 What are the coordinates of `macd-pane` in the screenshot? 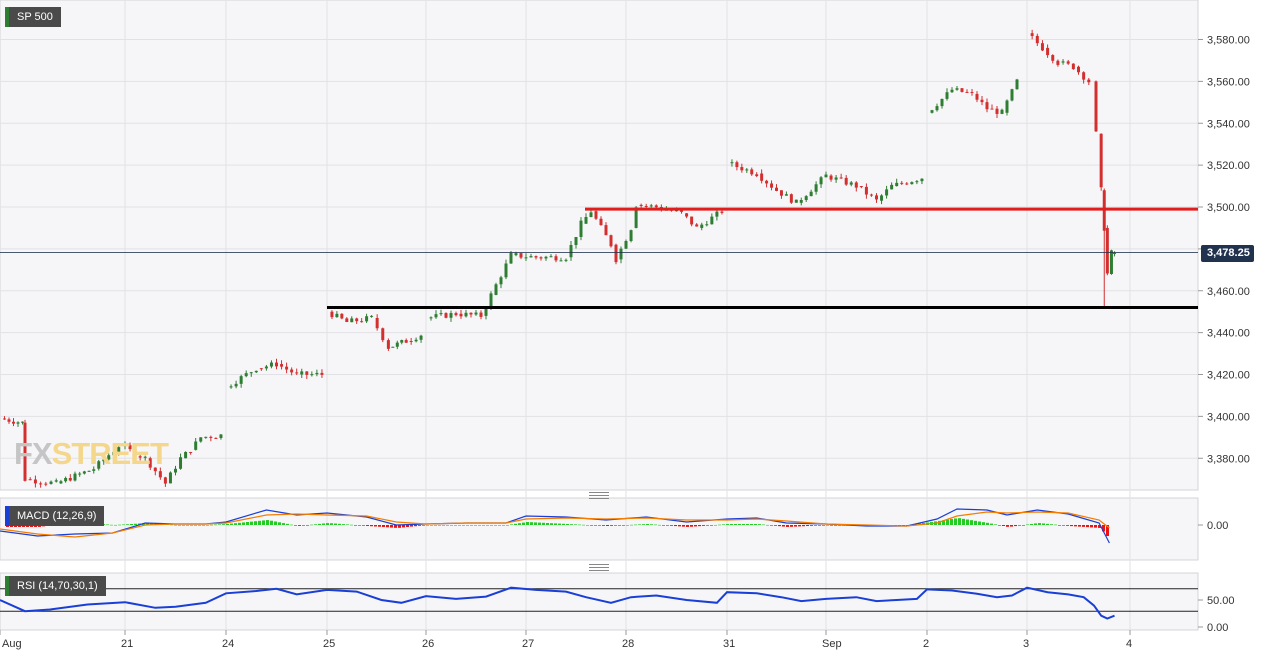 It's located at (599, 529).